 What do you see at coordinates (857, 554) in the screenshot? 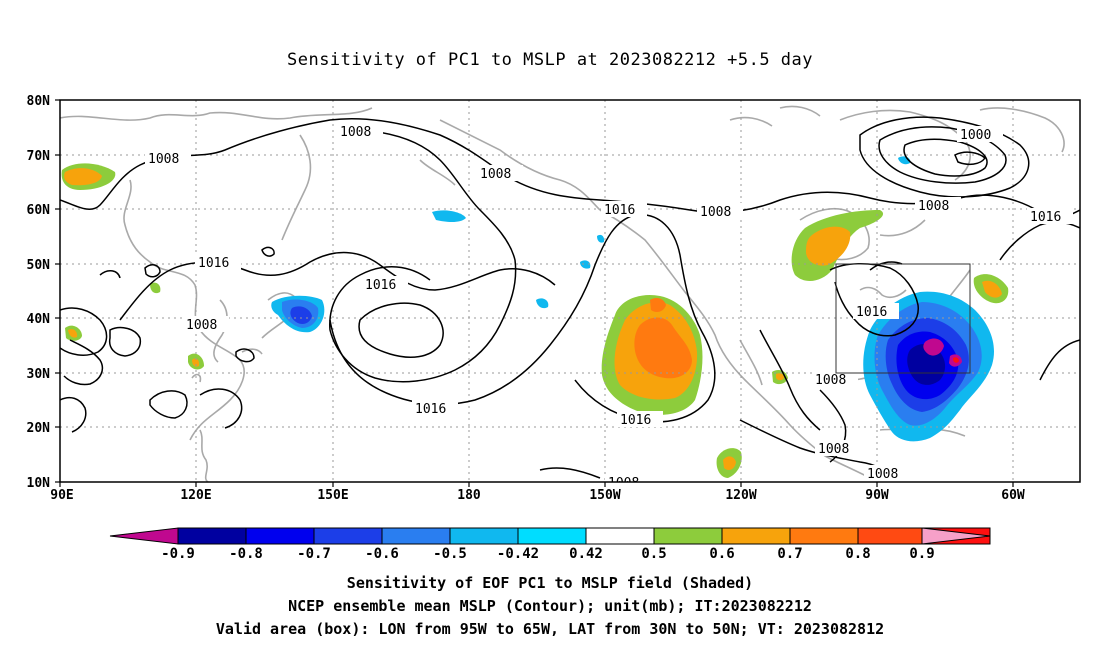
I see `colorbar-label: 0.8` at bounding box center [857, 554].